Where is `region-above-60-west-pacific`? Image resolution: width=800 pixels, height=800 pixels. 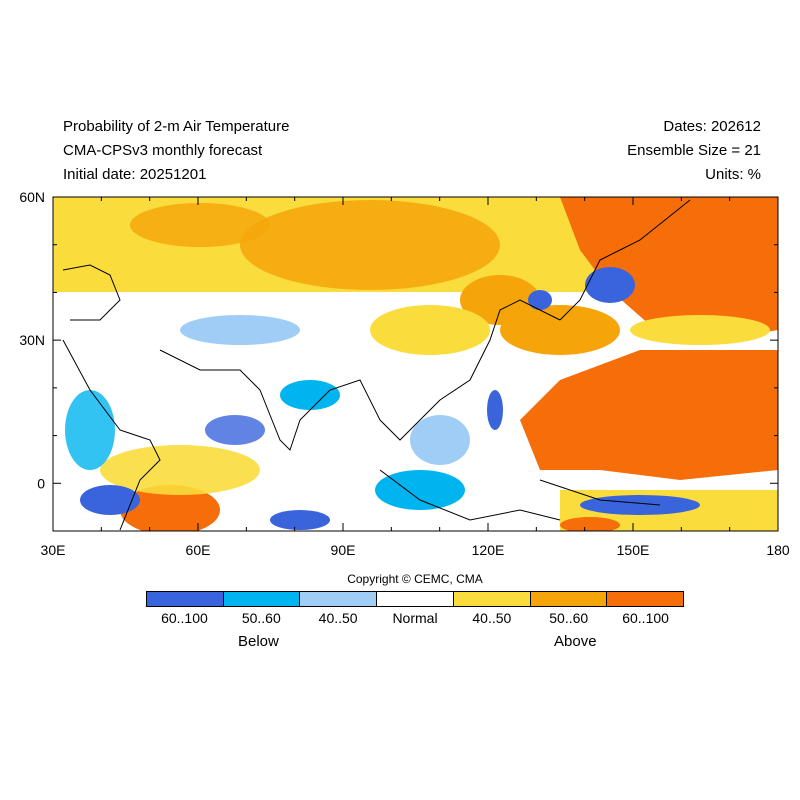 region-above-60-west-pacific is located at coordinates (649, 415).